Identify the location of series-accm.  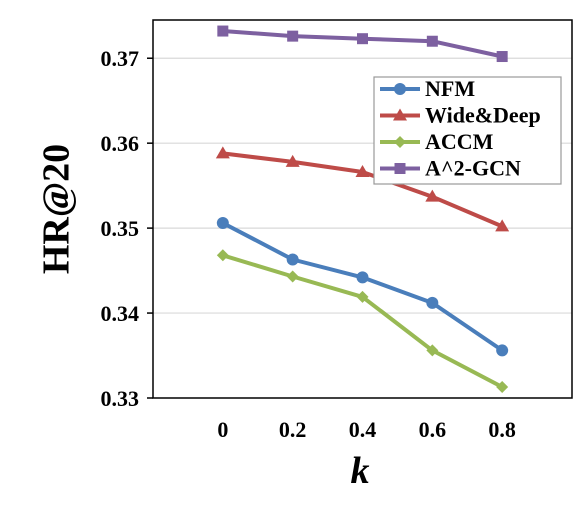
(362, 321).